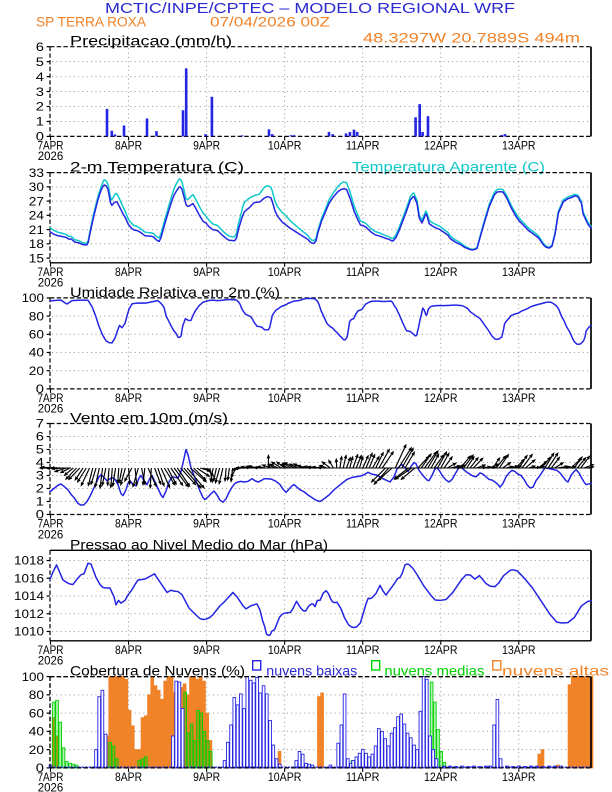 This screenshot has width=612, height=792. Describe the element at coordinates (29, 614) in the screenshot. I see `svg-text: 1012` at that location.